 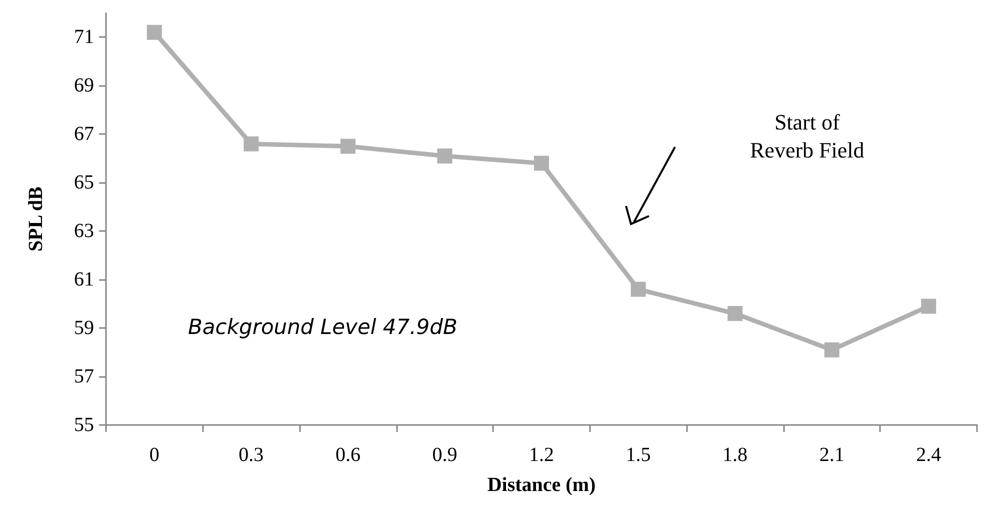 What do you see at coordinates (84, 231) in the screenshot?
I see `y-tick-label: 63` at bounding box center [84, 231].